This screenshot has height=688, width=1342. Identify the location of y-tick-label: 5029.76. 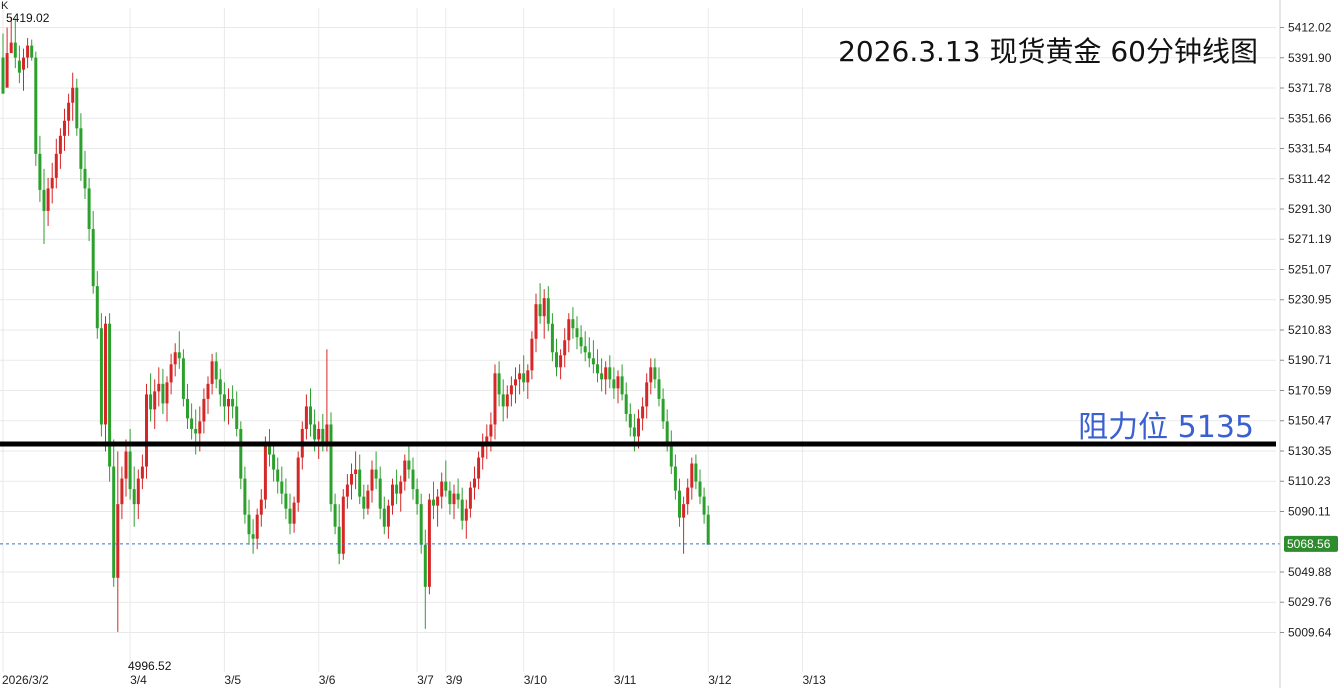
(1310, 602).